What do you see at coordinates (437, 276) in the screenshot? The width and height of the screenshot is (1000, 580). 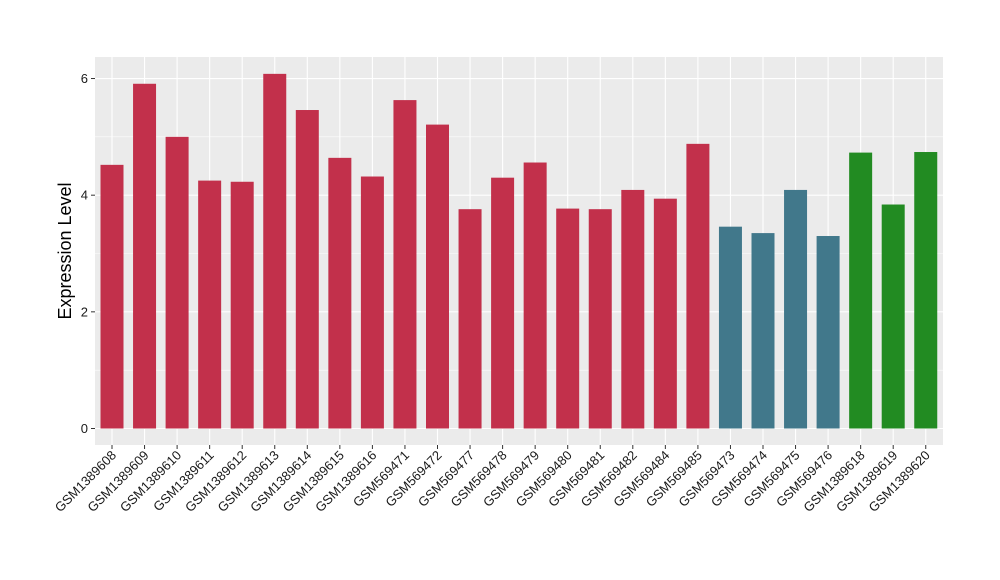 I see `bar-GSM569472` at bounding box center [437, 276].